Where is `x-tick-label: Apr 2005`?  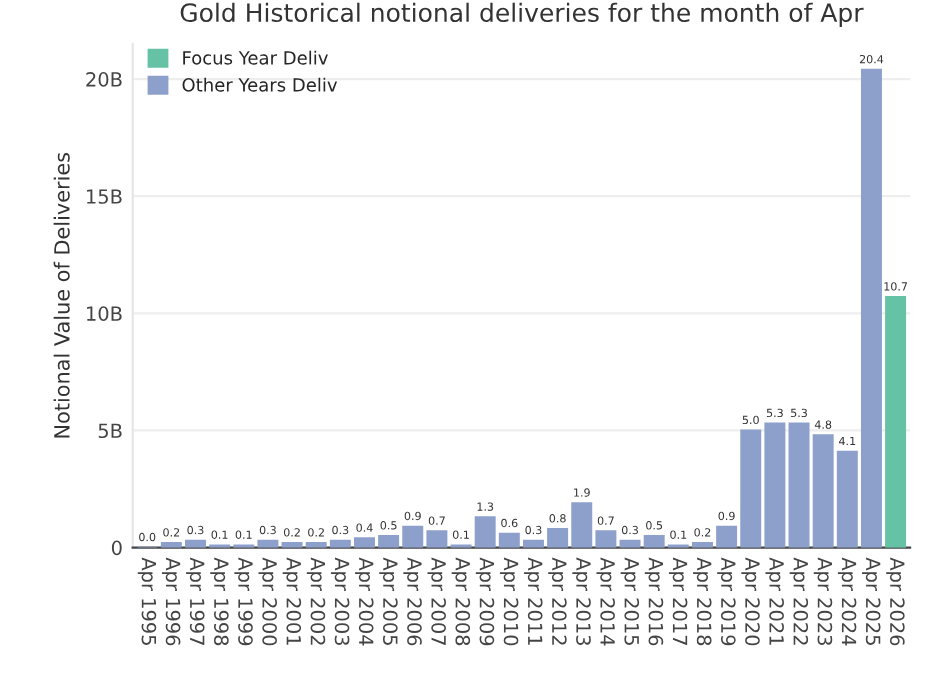 x-tick-label: Apr 2005 is located at coordinates (388, 601).